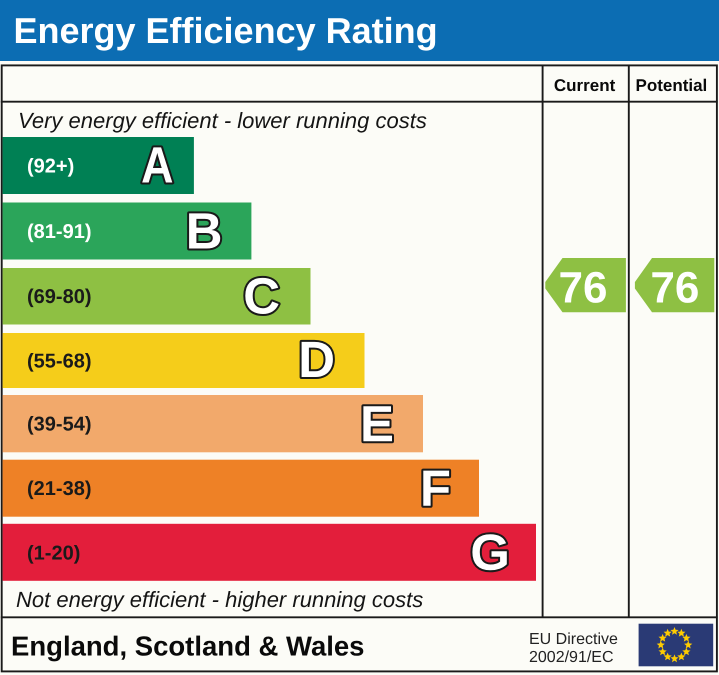  Describe the element at coordinates (50, 167) in the screenshot. I see `svg-text: (92+)` at that location.